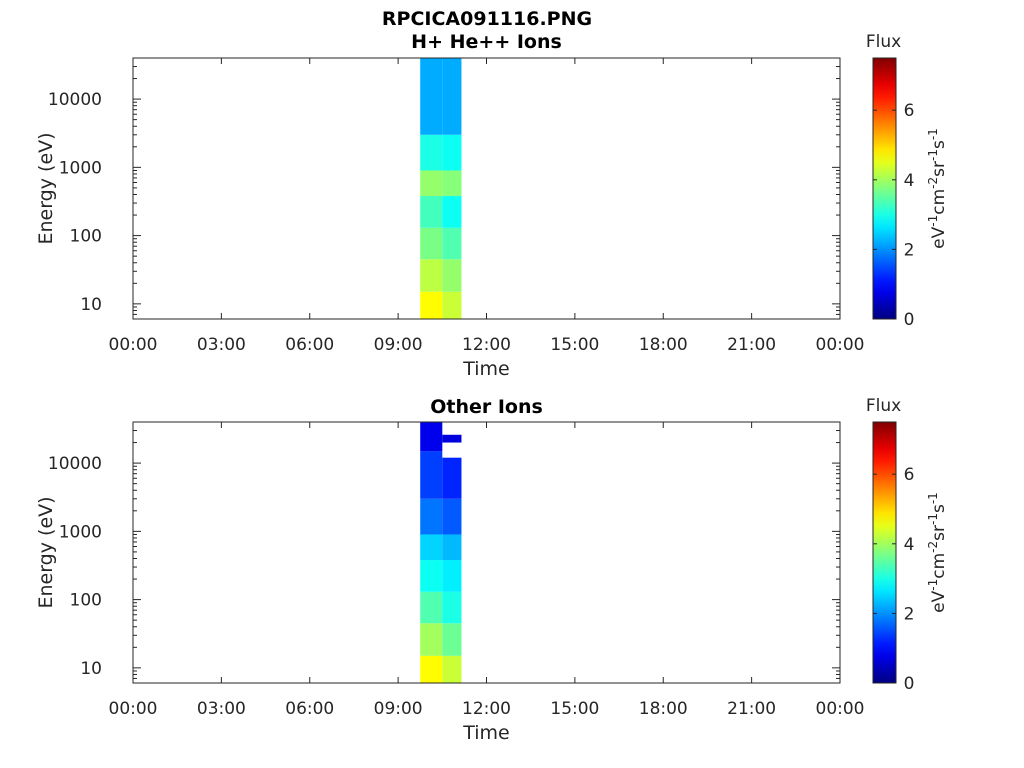  Describe the element at coordinates (486, 407) in the screenshot. I see `panel-title: Other Ions` at that location.